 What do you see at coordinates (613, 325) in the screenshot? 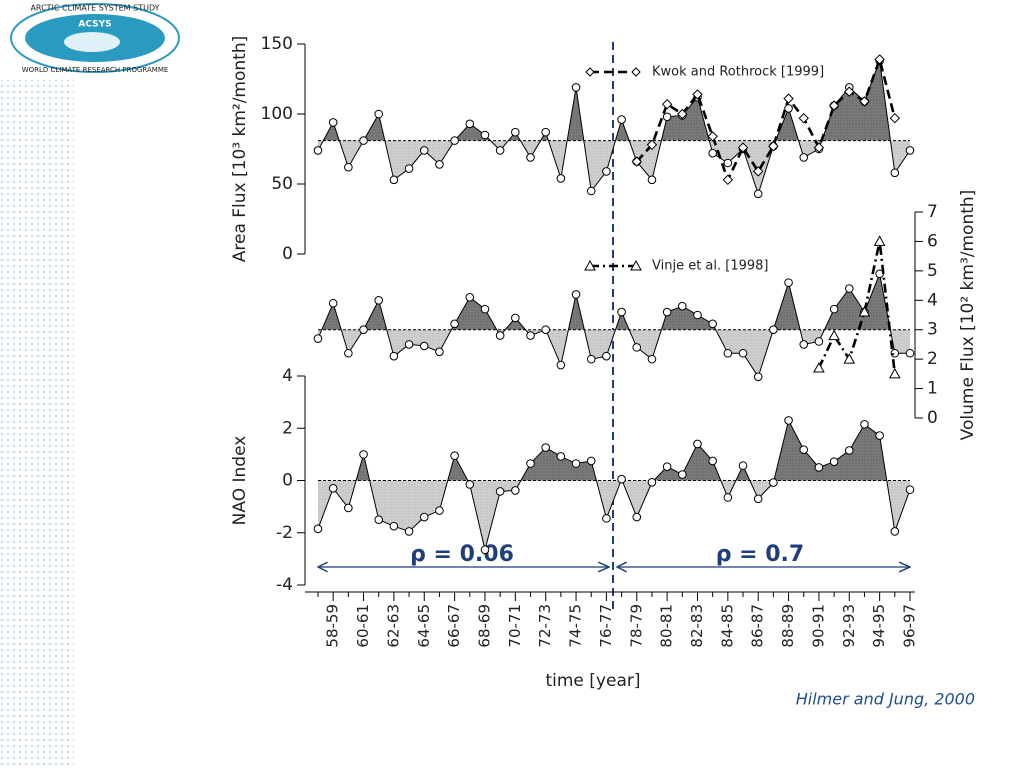
I see `line` at bounding box center [613, 325].